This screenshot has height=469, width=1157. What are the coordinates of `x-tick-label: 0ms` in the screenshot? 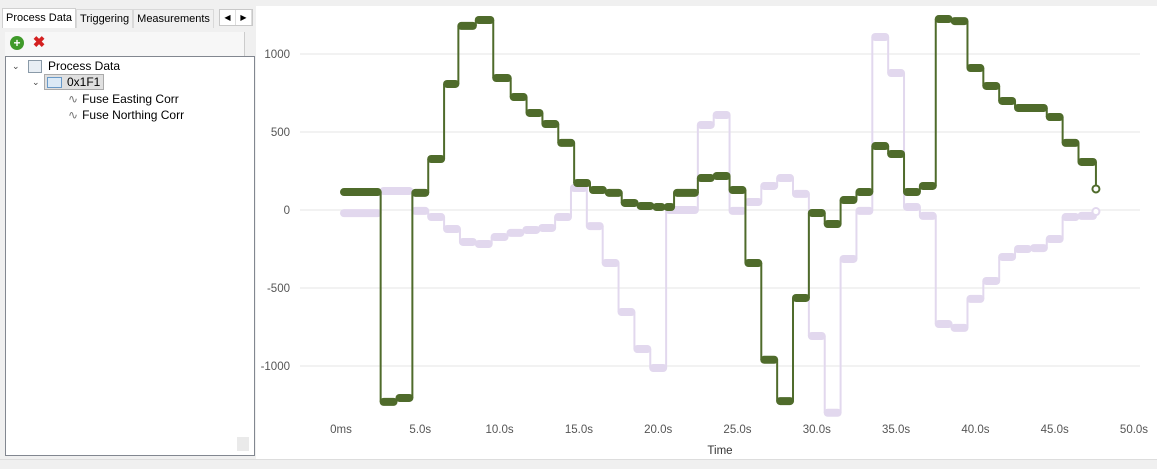 It's located at (341, 430).